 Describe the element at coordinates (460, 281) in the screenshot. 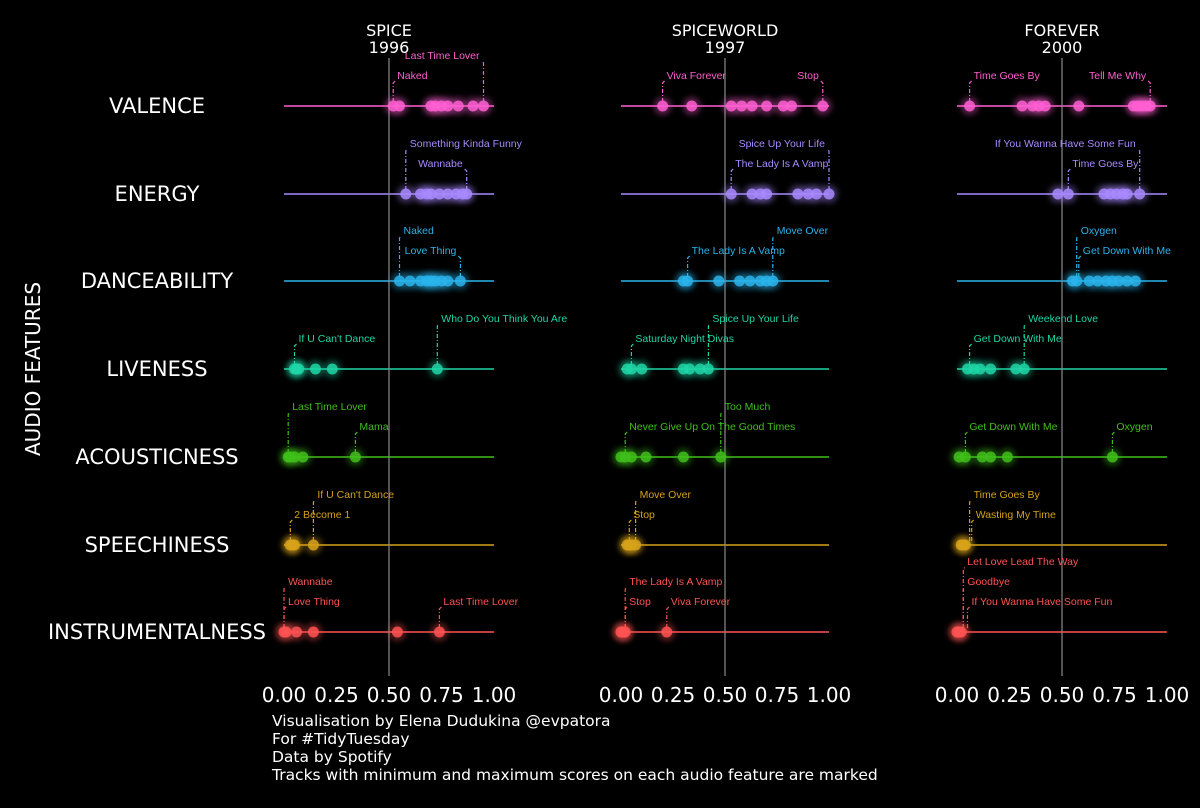

I see `data-point-spice-danceability` at that location.